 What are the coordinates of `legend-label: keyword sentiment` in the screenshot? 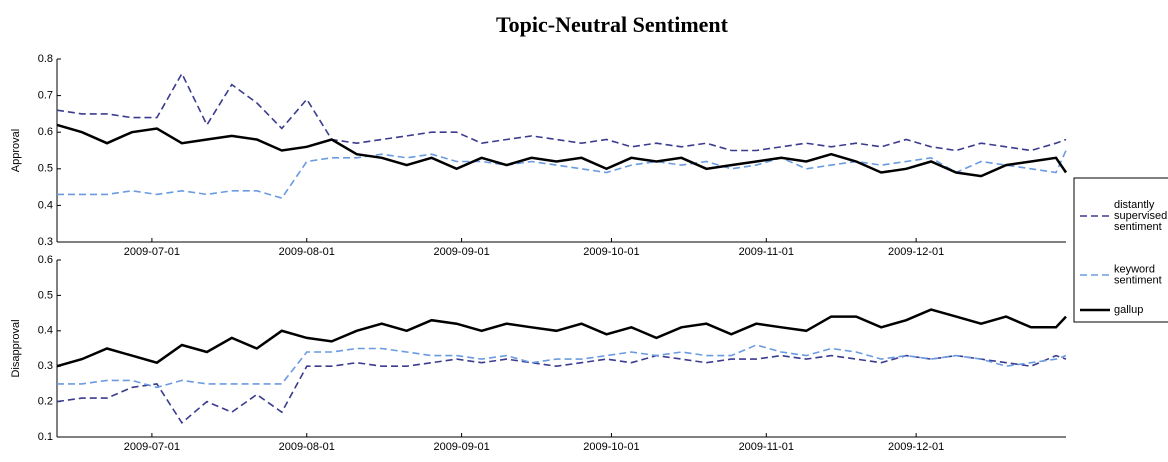 It's located at (1138, 274).